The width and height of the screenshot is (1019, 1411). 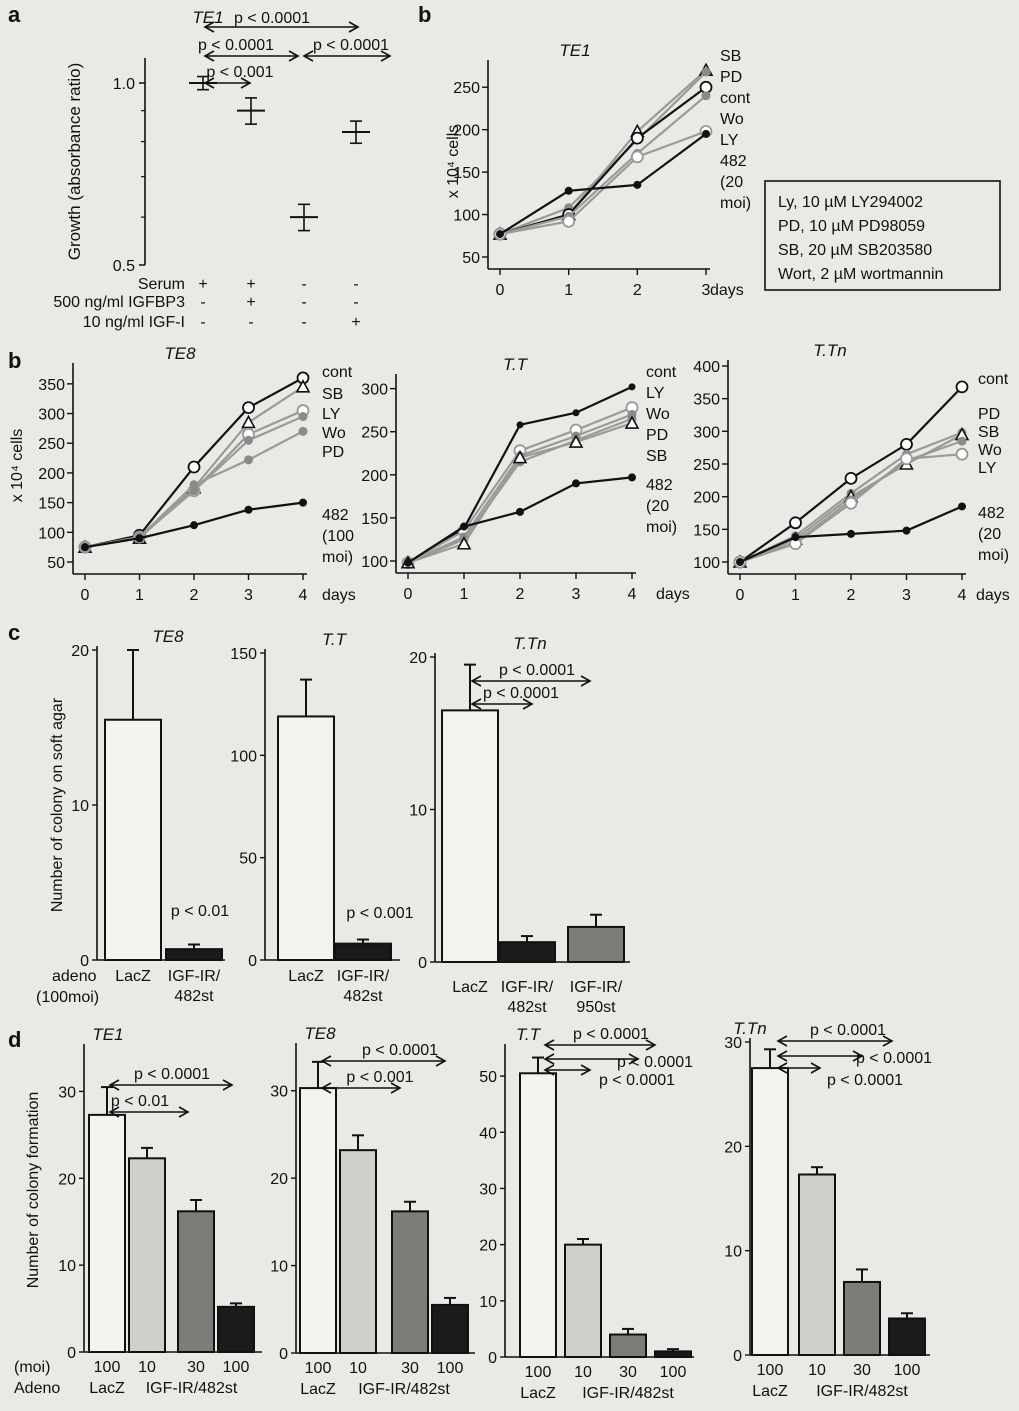 I want to click on chart-title: TE1, so click(x=107, y=1034).